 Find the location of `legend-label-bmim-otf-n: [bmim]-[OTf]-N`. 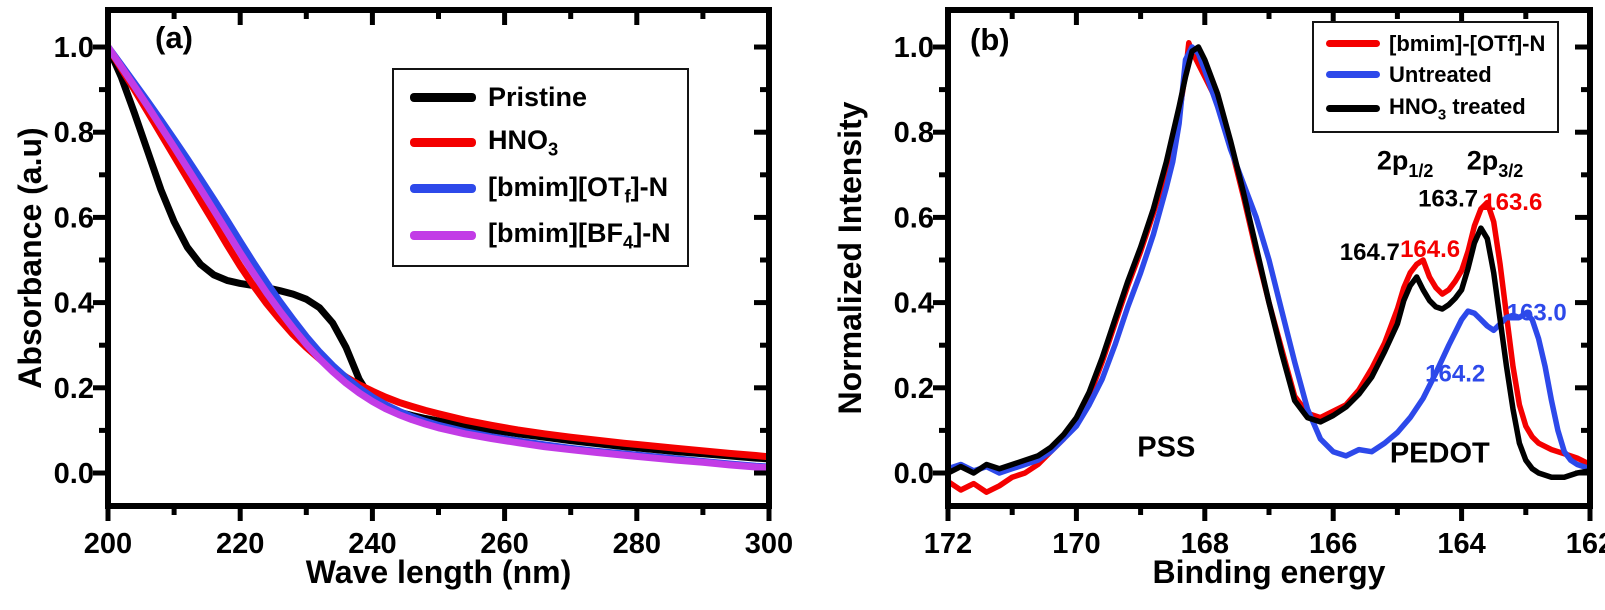

legend-label-bmim-otf-n: [bmim]-[OTf]-N is located at coordinates (1467, 43).